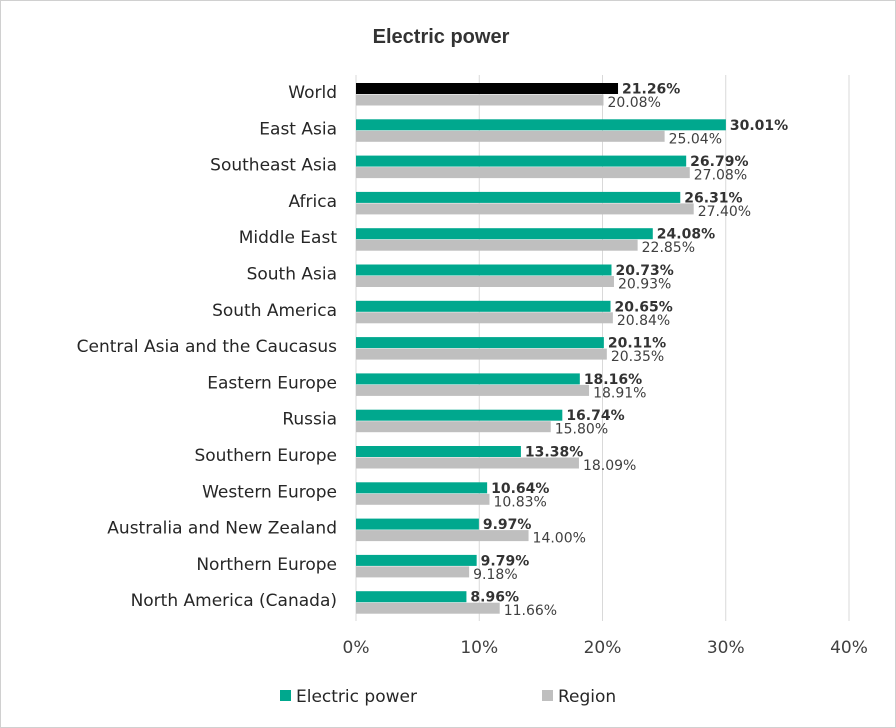 The image size is (896, 728). What do you see at coordinates (726, 648) in the screenshot?
I see `x-tick-label: 30%` at bounding box center [726, 648].